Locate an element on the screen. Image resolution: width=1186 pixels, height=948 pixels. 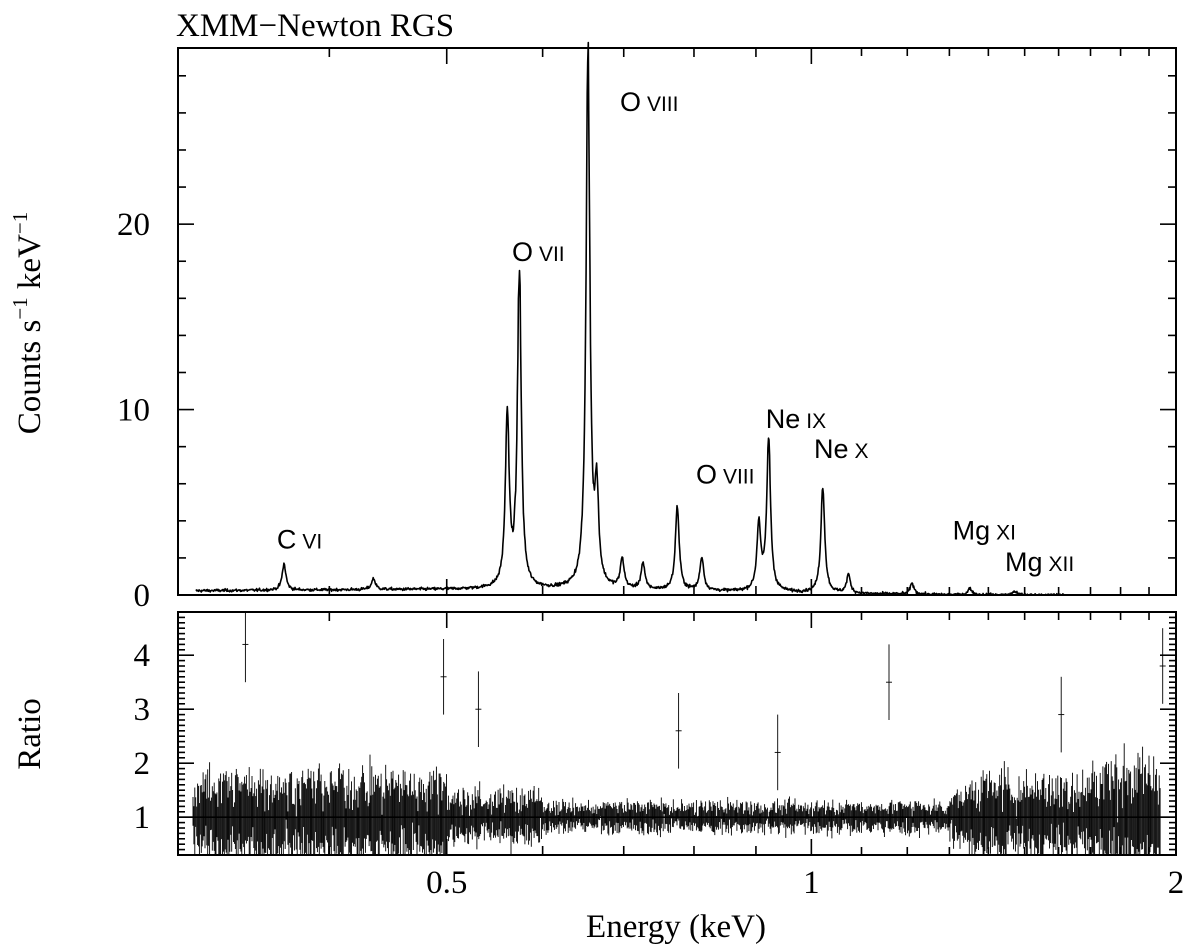
annotation-ion-ne9: IX is located at coordinates (816, 421).